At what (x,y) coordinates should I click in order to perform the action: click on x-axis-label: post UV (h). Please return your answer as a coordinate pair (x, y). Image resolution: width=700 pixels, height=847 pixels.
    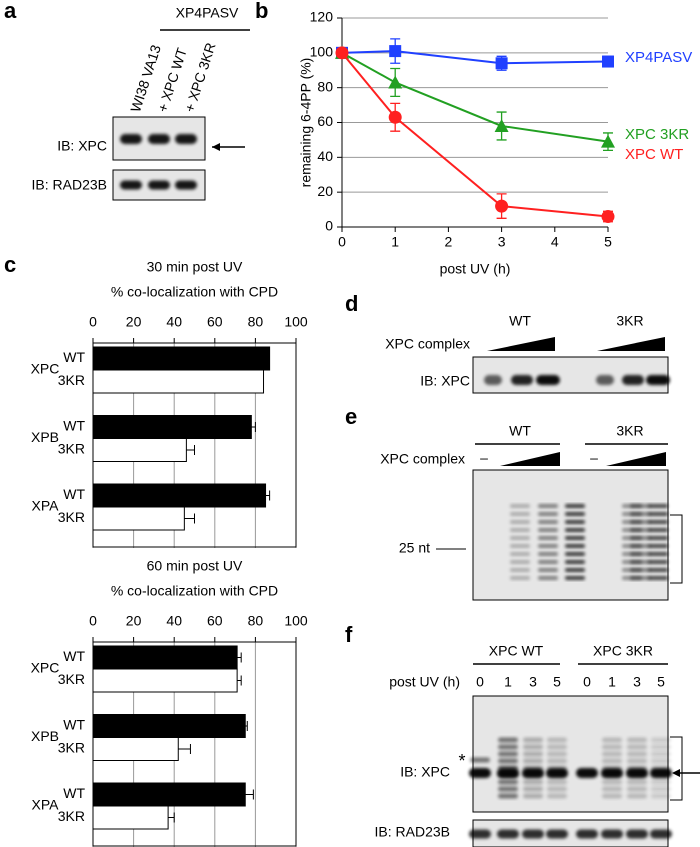
    Looking at the image, I should click on (475, 269).